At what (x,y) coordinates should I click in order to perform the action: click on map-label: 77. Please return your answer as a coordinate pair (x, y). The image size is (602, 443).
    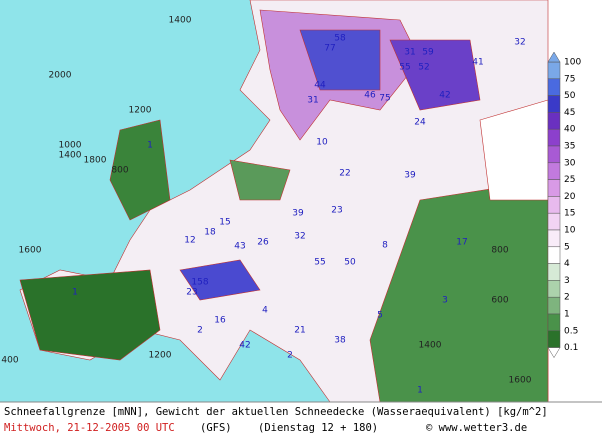
    Looking at the image, I should click on (329, 49).